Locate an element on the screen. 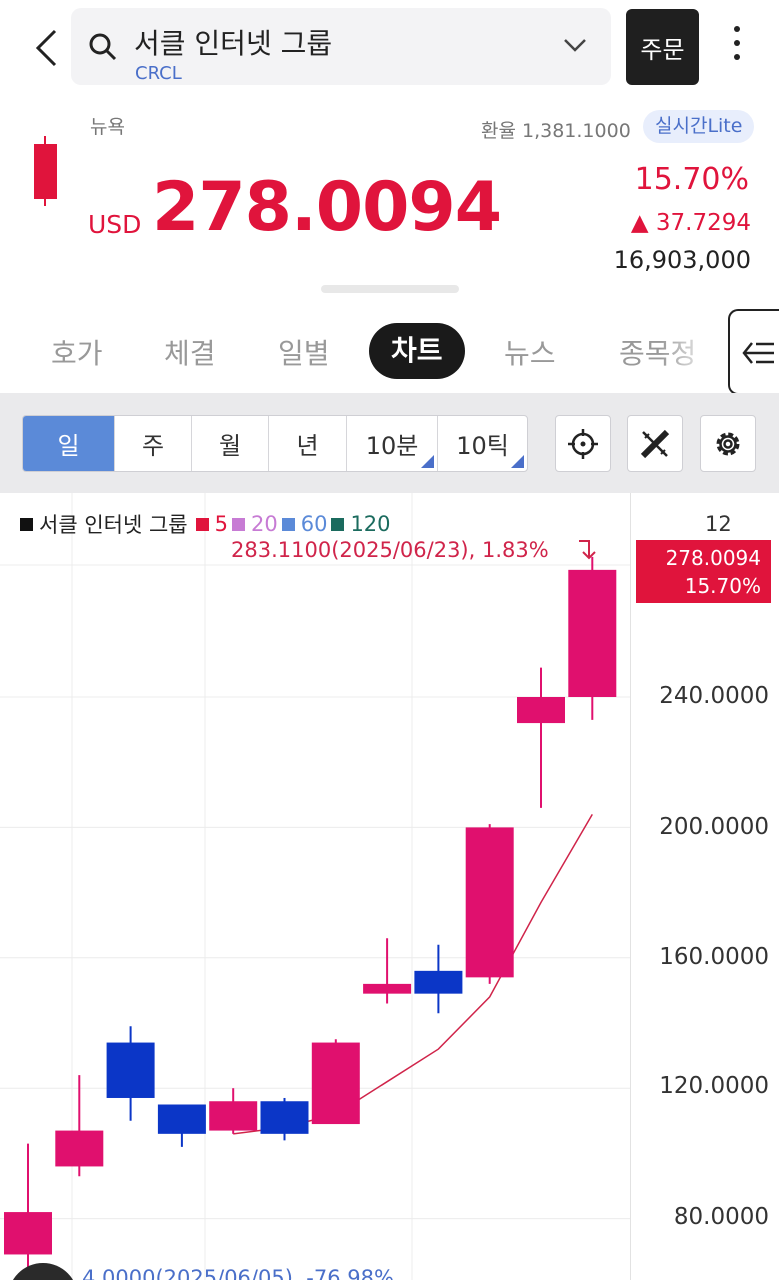  chevron-left-icon is located at coordinates (46, 48).